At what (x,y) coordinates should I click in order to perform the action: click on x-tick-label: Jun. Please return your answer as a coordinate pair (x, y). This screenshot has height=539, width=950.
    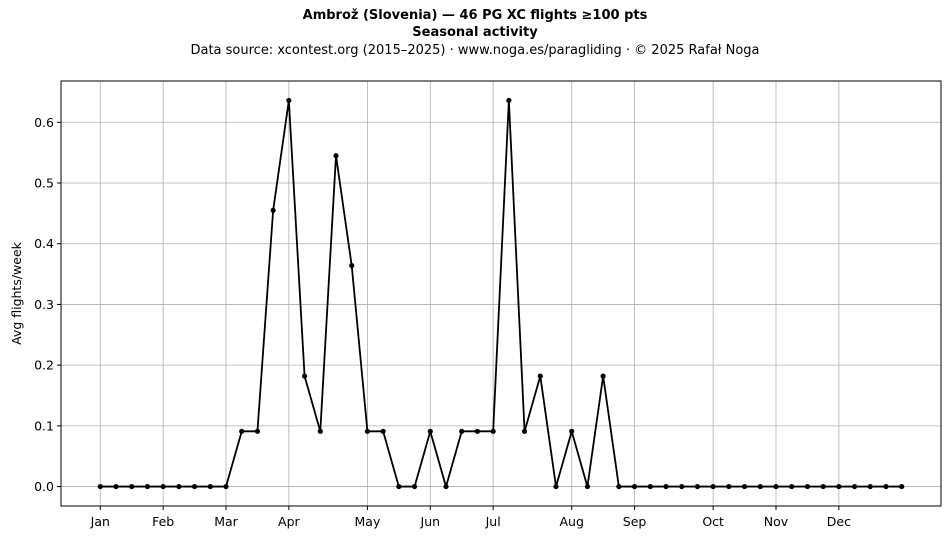
    Looking at the image, I should click on (430, 521).